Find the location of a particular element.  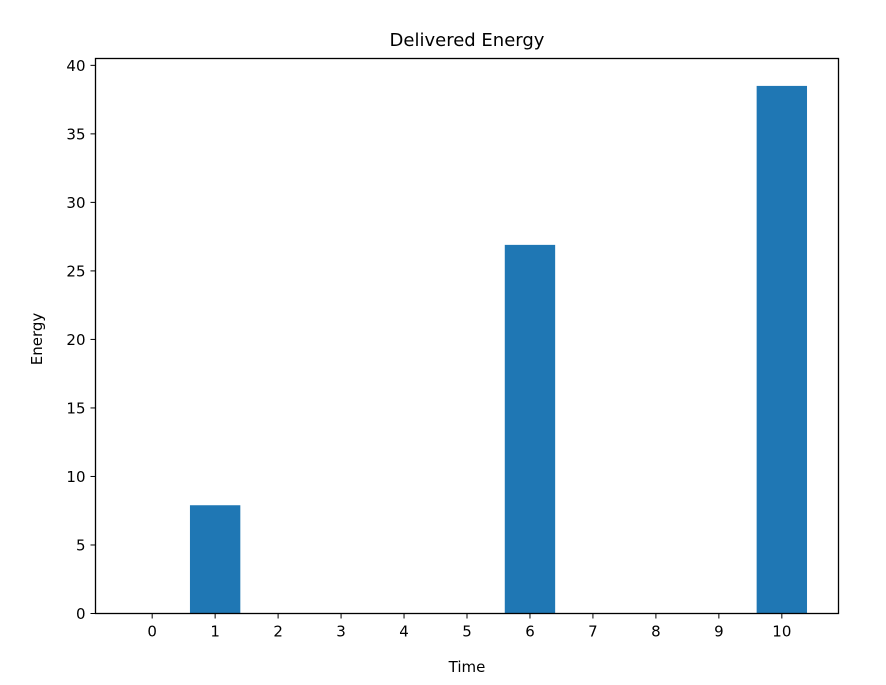

y-tick-label: 10 is located at coordinates (75, 477).